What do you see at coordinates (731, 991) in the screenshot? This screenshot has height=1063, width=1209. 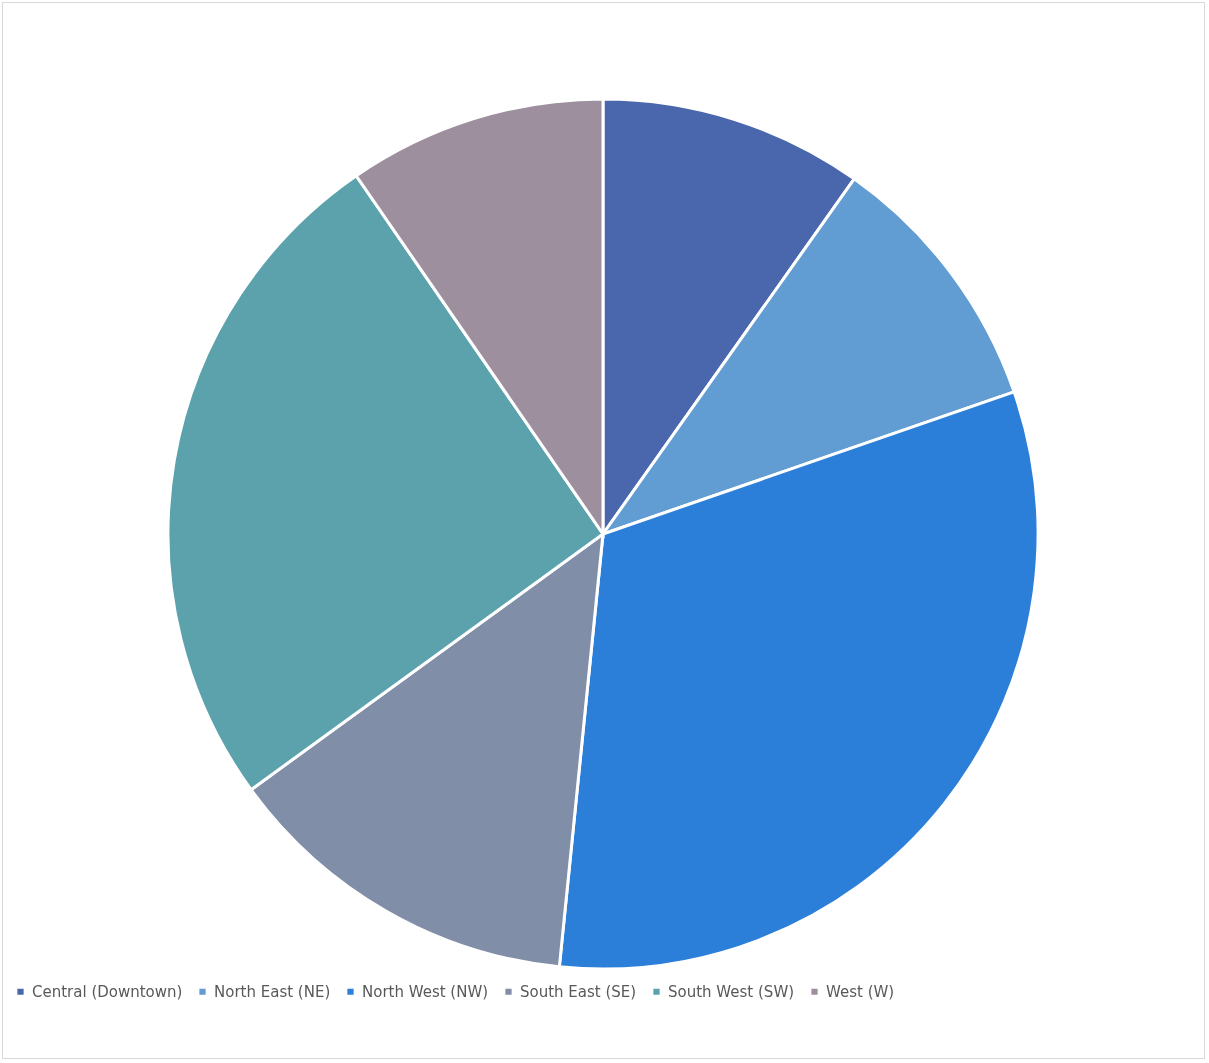 I see `legend-label: South West (SW)` at bounding box center [731, 991].